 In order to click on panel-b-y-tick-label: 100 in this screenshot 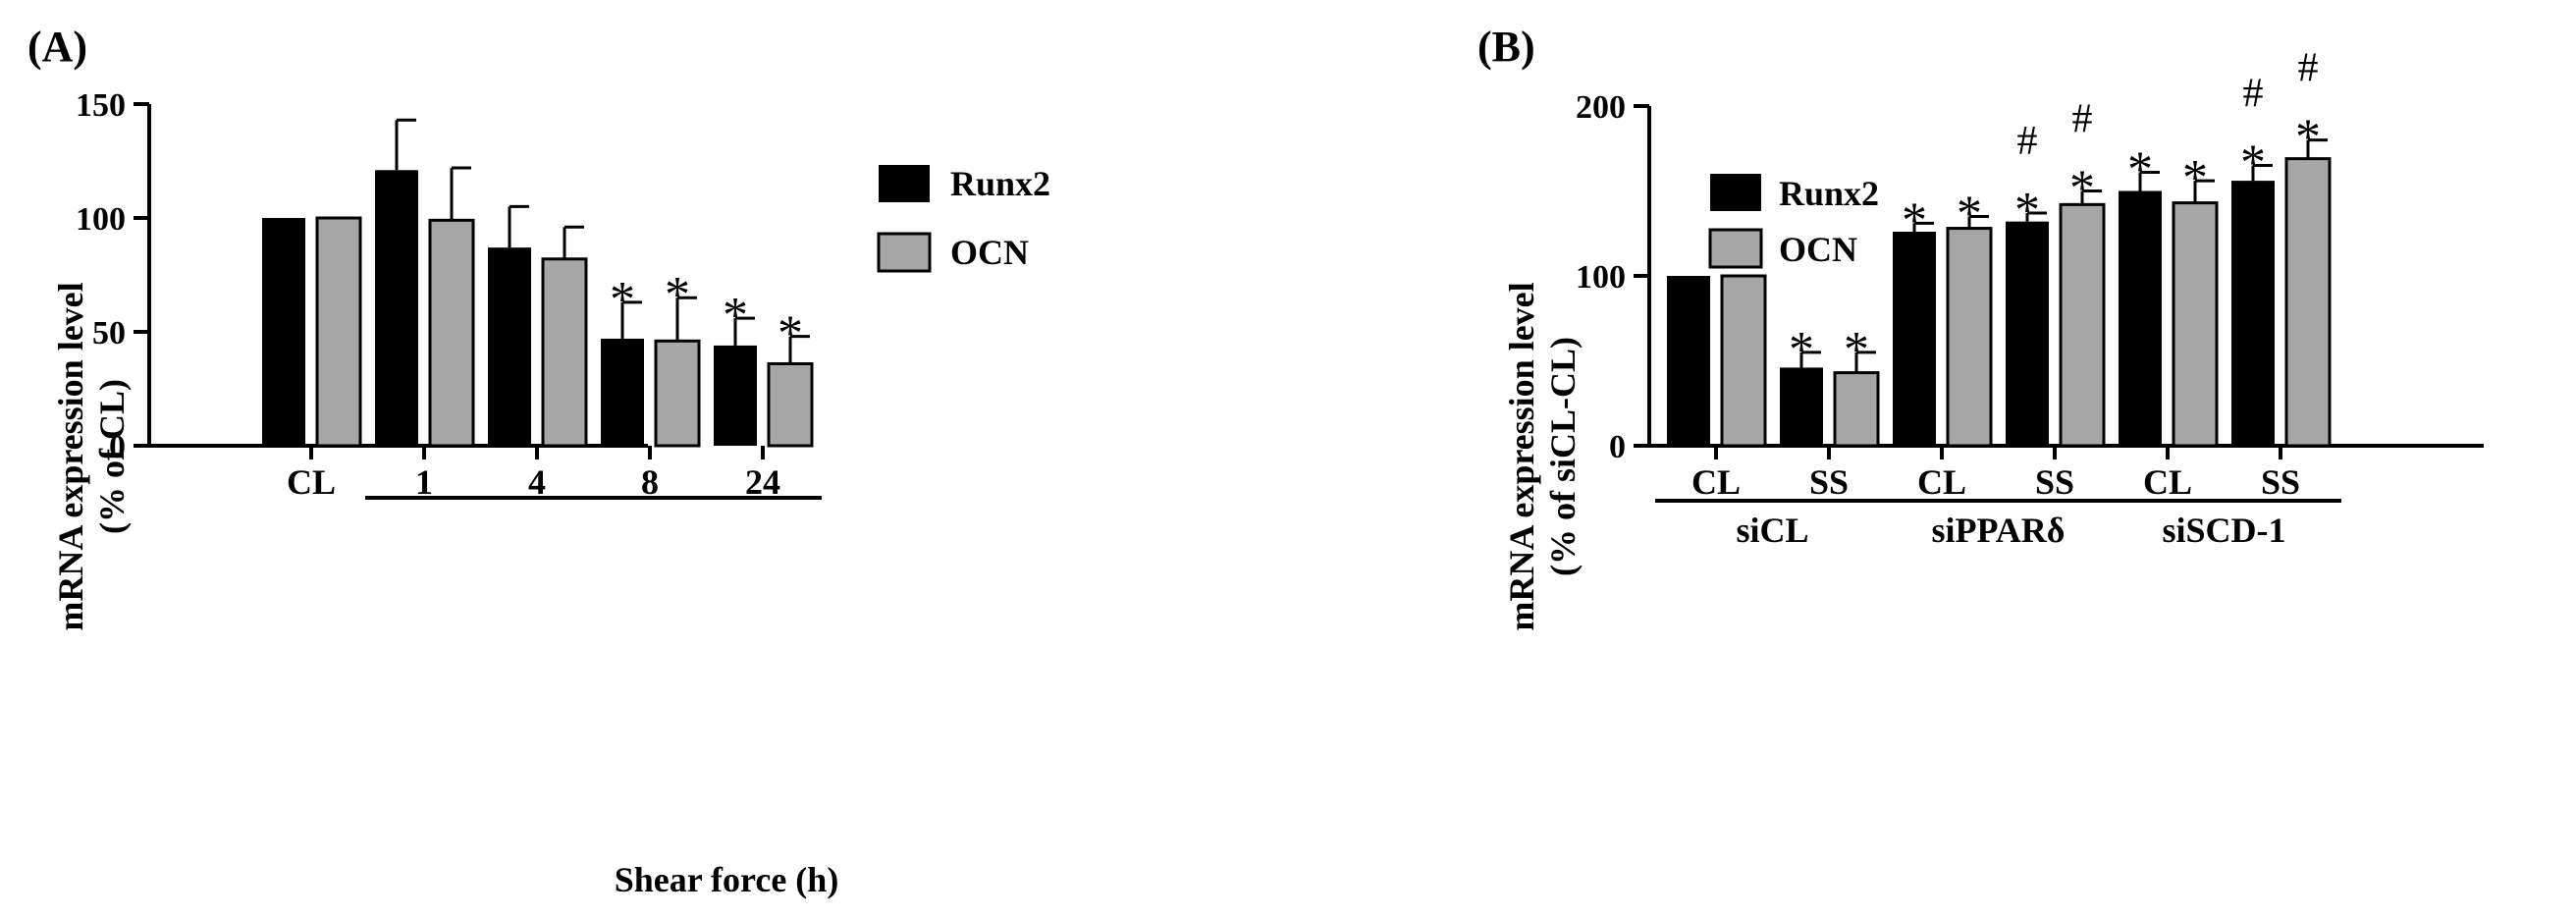, I will do `click(1601, 277)`.